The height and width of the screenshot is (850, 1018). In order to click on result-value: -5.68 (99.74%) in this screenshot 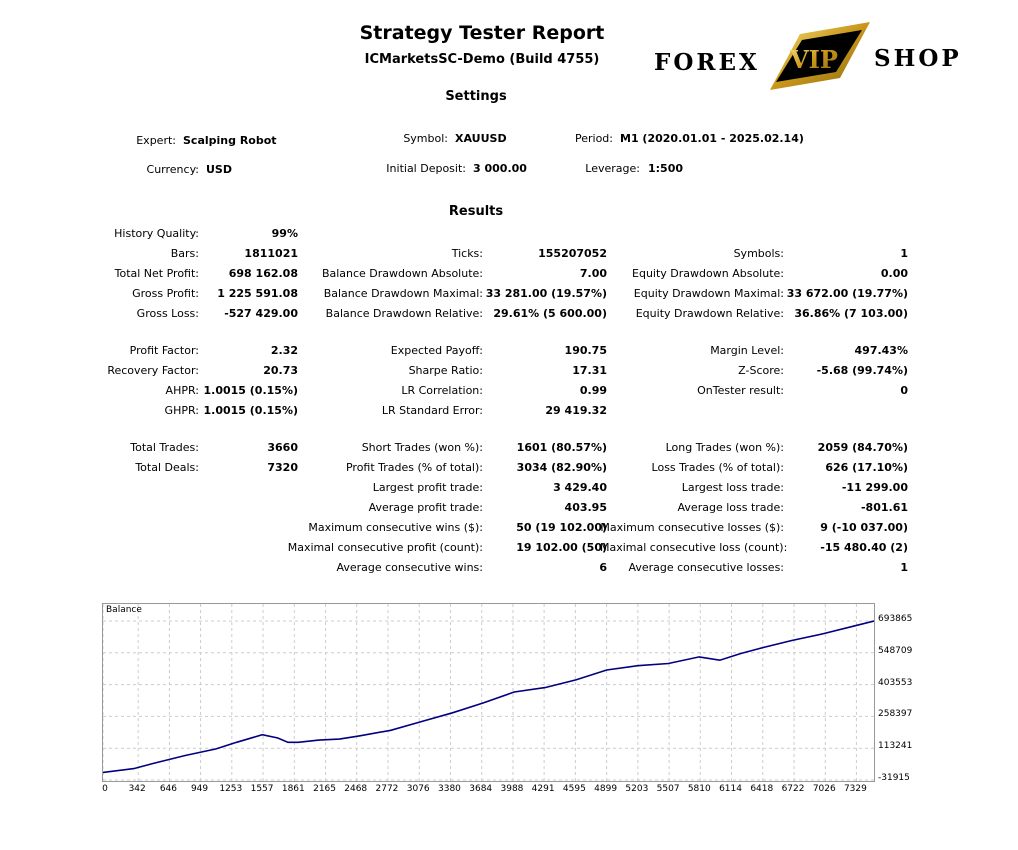, I will do `click(862, 370)`.